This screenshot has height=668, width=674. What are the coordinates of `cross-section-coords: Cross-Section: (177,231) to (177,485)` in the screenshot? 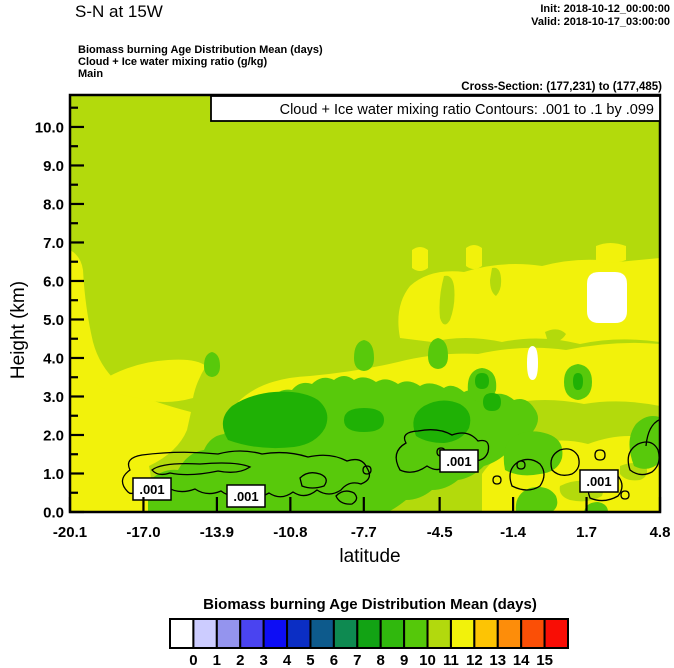 It's located at (561, 87).